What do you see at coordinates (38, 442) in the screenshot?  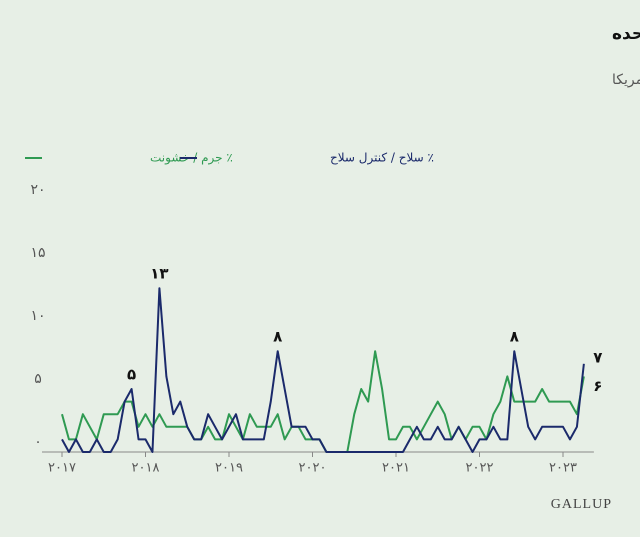 I see `y-tick-label: ۰` at bounding box center [38, 442].